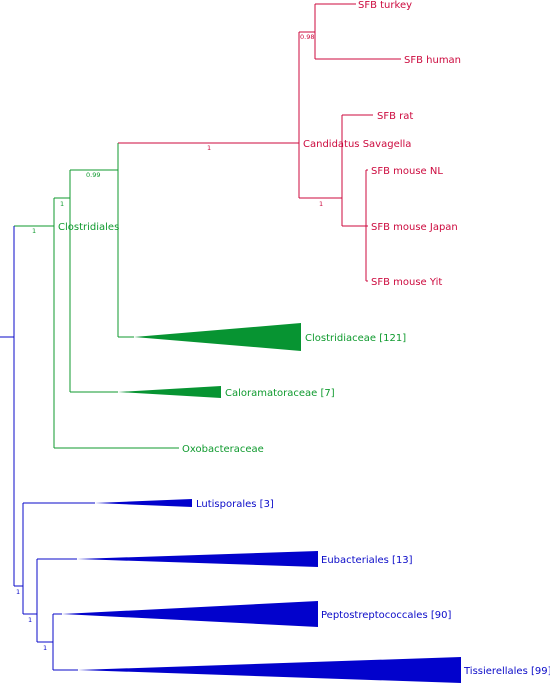 Image resolution: width=550 pixels, height=685 pixels. I want to click on taxon-label-clostridiaceae: Clostridiaceae [121], so click(355, 338).